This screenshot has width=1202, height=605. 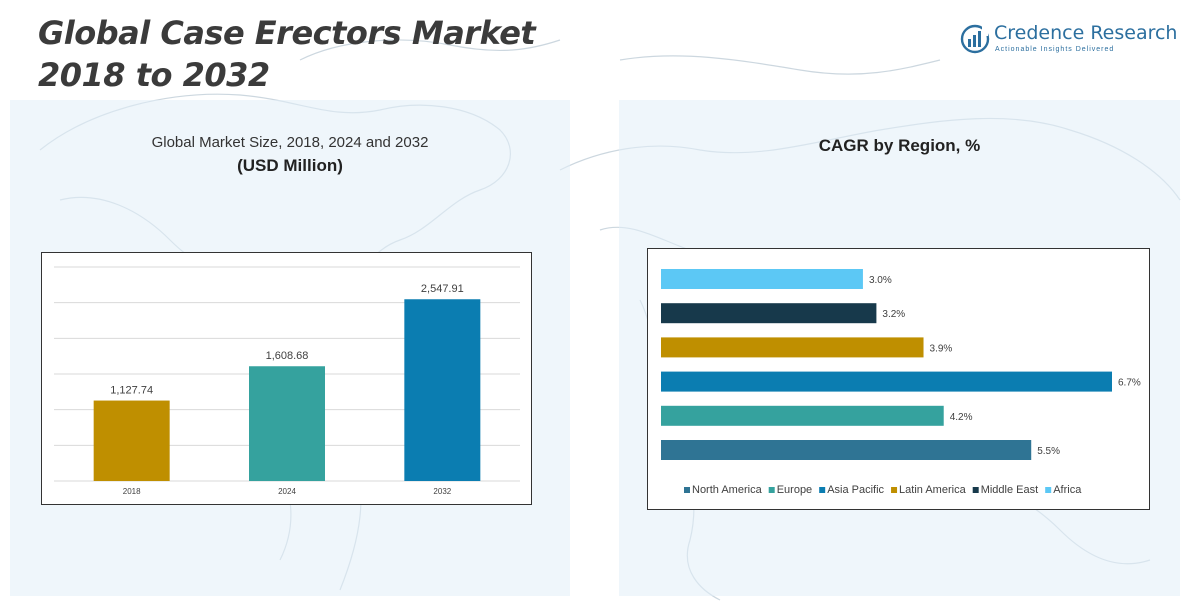 I want to click on bar-value-label: 6.7%, so click(x=1129, y=383).